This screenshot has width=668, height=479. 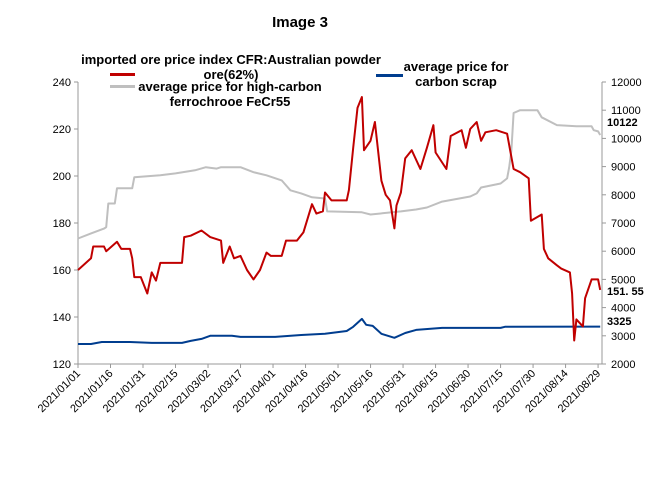 What do you see at coordinates (62, 318) in the screenshot?
I see `left-tick-label: 140` at bounding box center [62, 318].